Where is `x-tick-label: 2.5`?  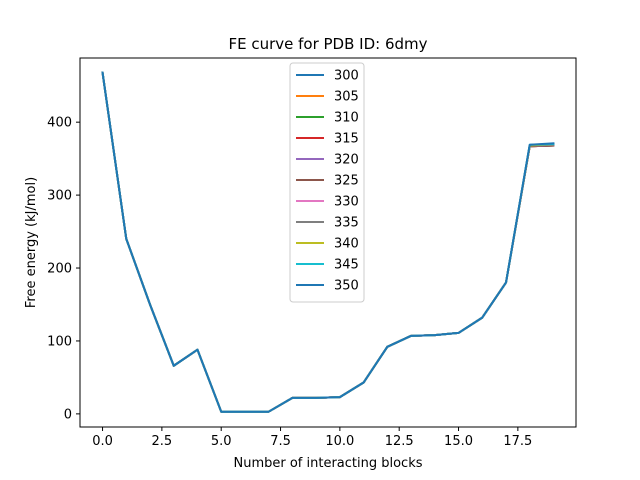
x-tick-label: 2.5 is located at coordinates (162, 441).